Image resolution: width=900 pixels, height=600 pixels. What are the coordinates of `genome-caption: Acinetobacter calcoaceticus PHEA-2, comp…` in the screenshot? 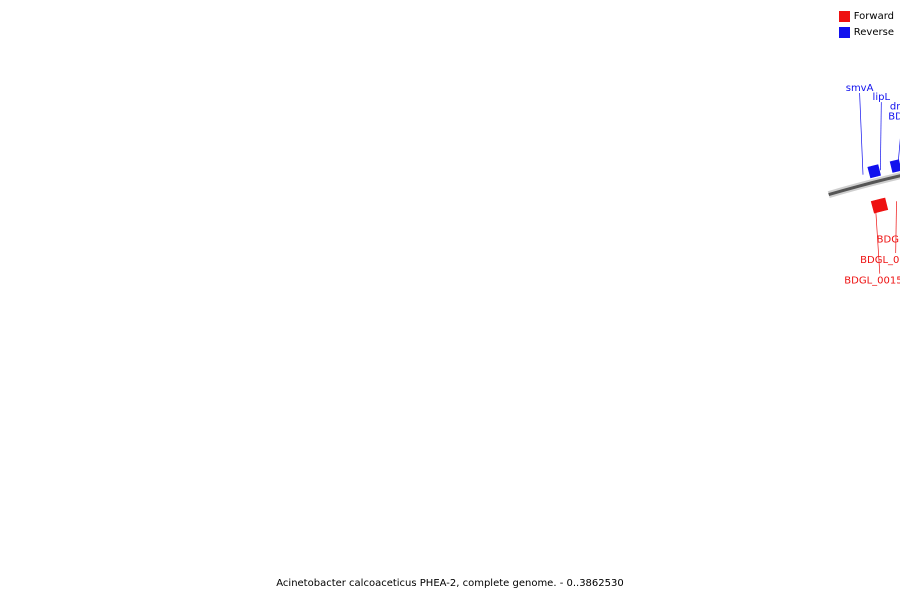 It's located at (450, 583).